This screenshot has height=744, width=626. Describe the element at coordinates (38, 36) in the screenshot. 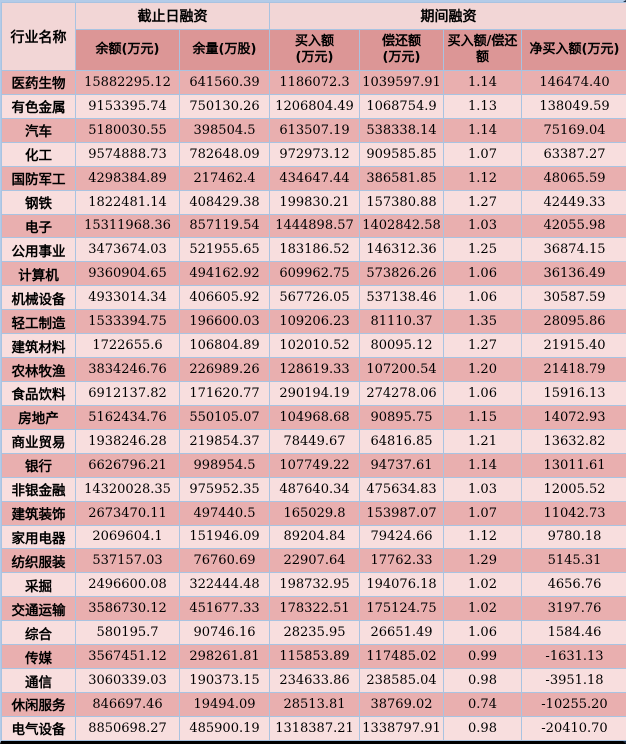

I see `corner-header-industry-name: 行业名称` at that location.